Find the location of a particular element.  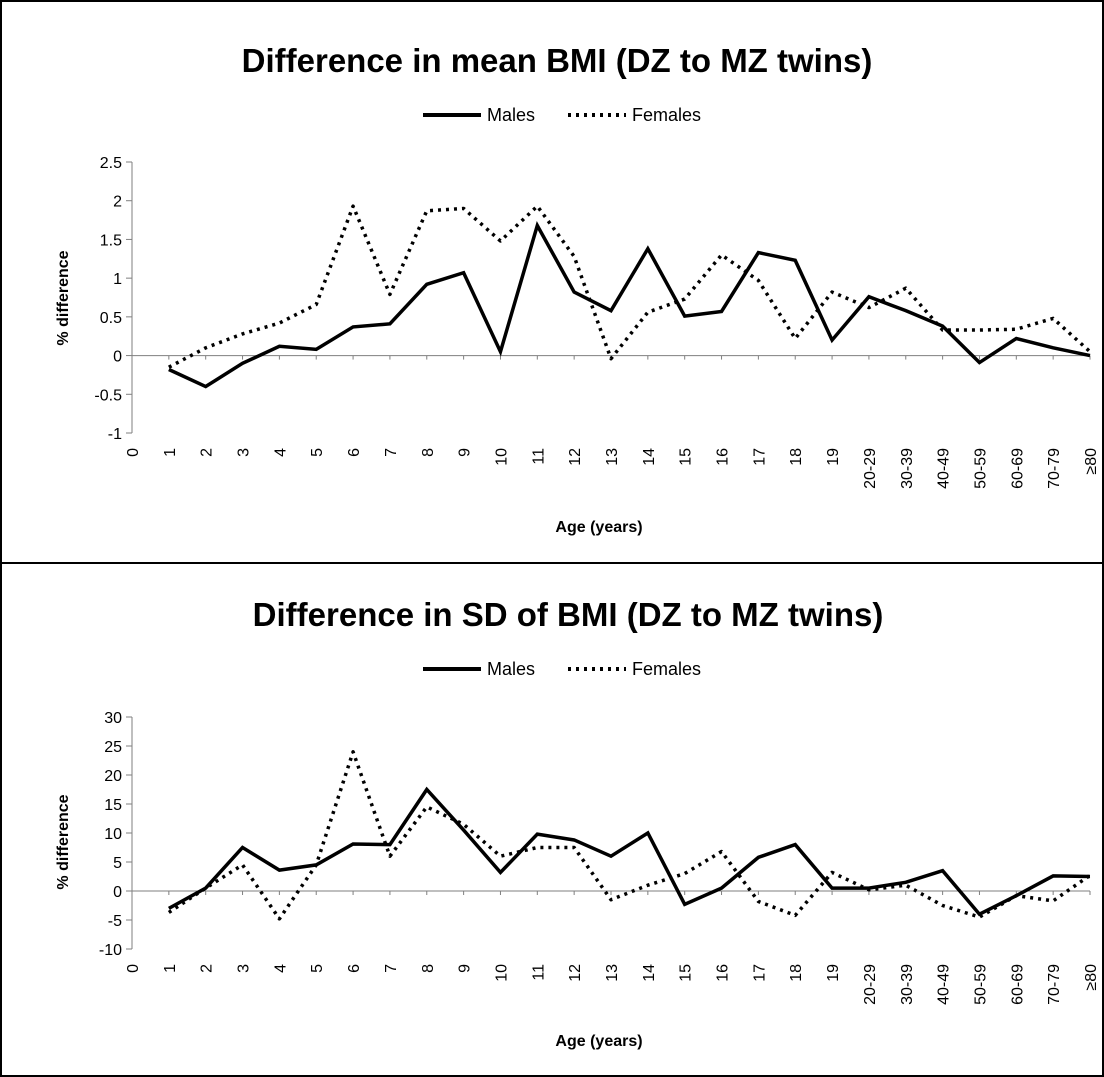

y-tick-label: 10 is located at coordinates (113, 834).